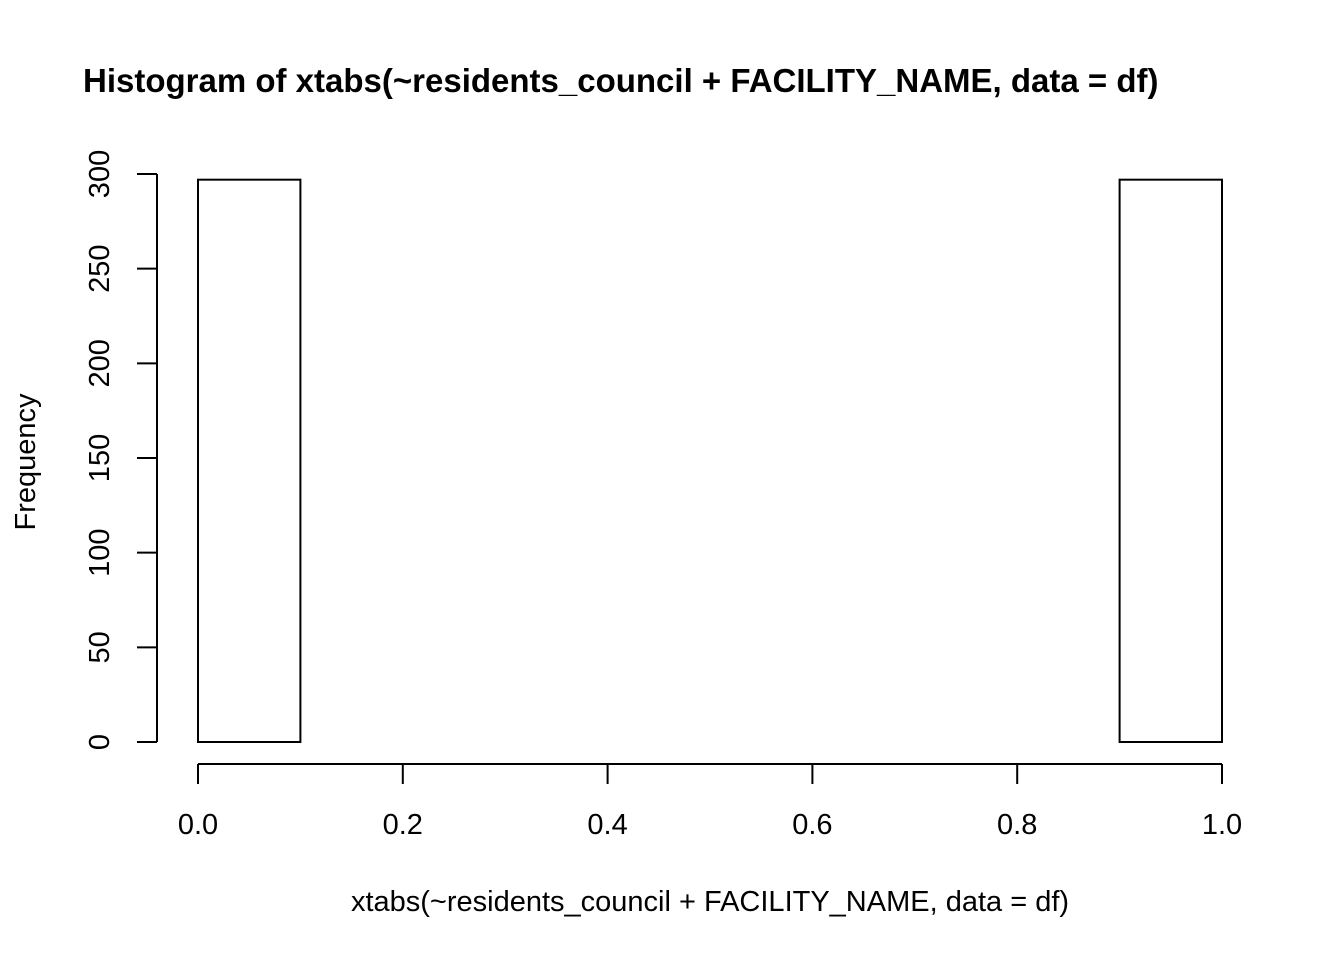 This screenshot has height=960, width=1344. I want to click on y-tick-label-5: 250, so click(100, 268).